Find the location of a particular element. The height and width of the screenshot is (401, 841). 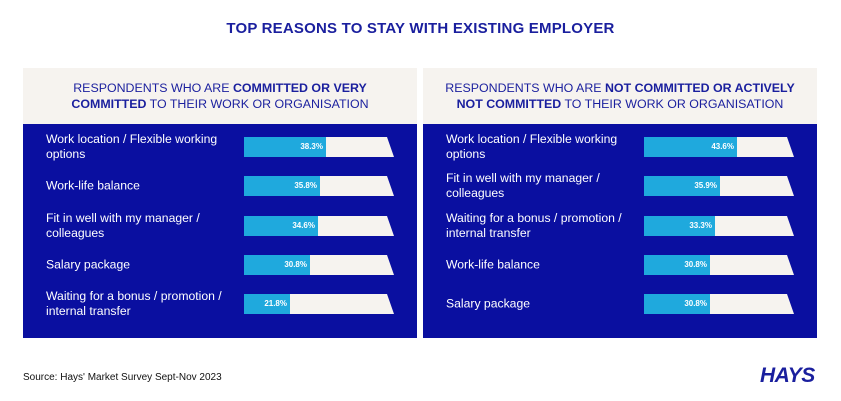

heading-emphasis: NOT COMMITTED OR ACTIVELY NOT COMMITTED is located at coordinates (625, 96).